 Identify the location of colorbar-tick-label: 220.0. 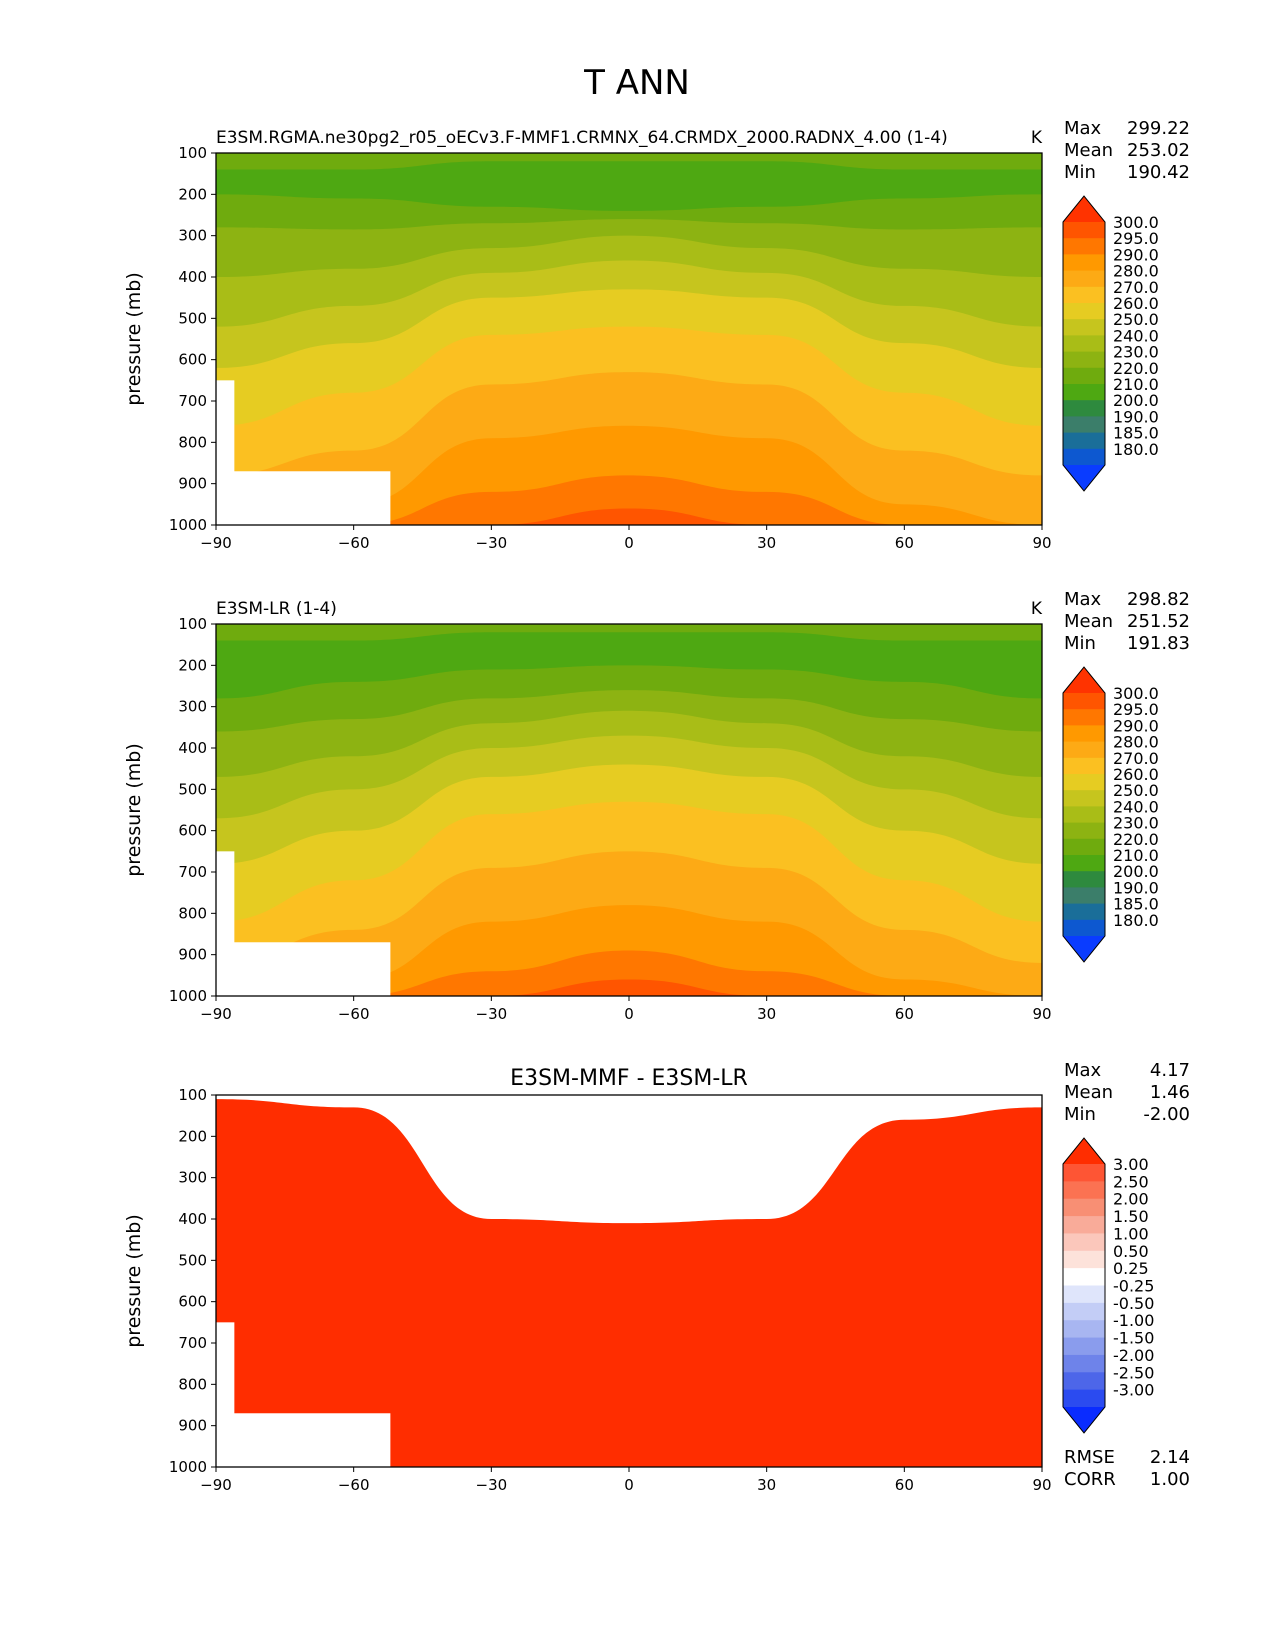
(1136, 368).